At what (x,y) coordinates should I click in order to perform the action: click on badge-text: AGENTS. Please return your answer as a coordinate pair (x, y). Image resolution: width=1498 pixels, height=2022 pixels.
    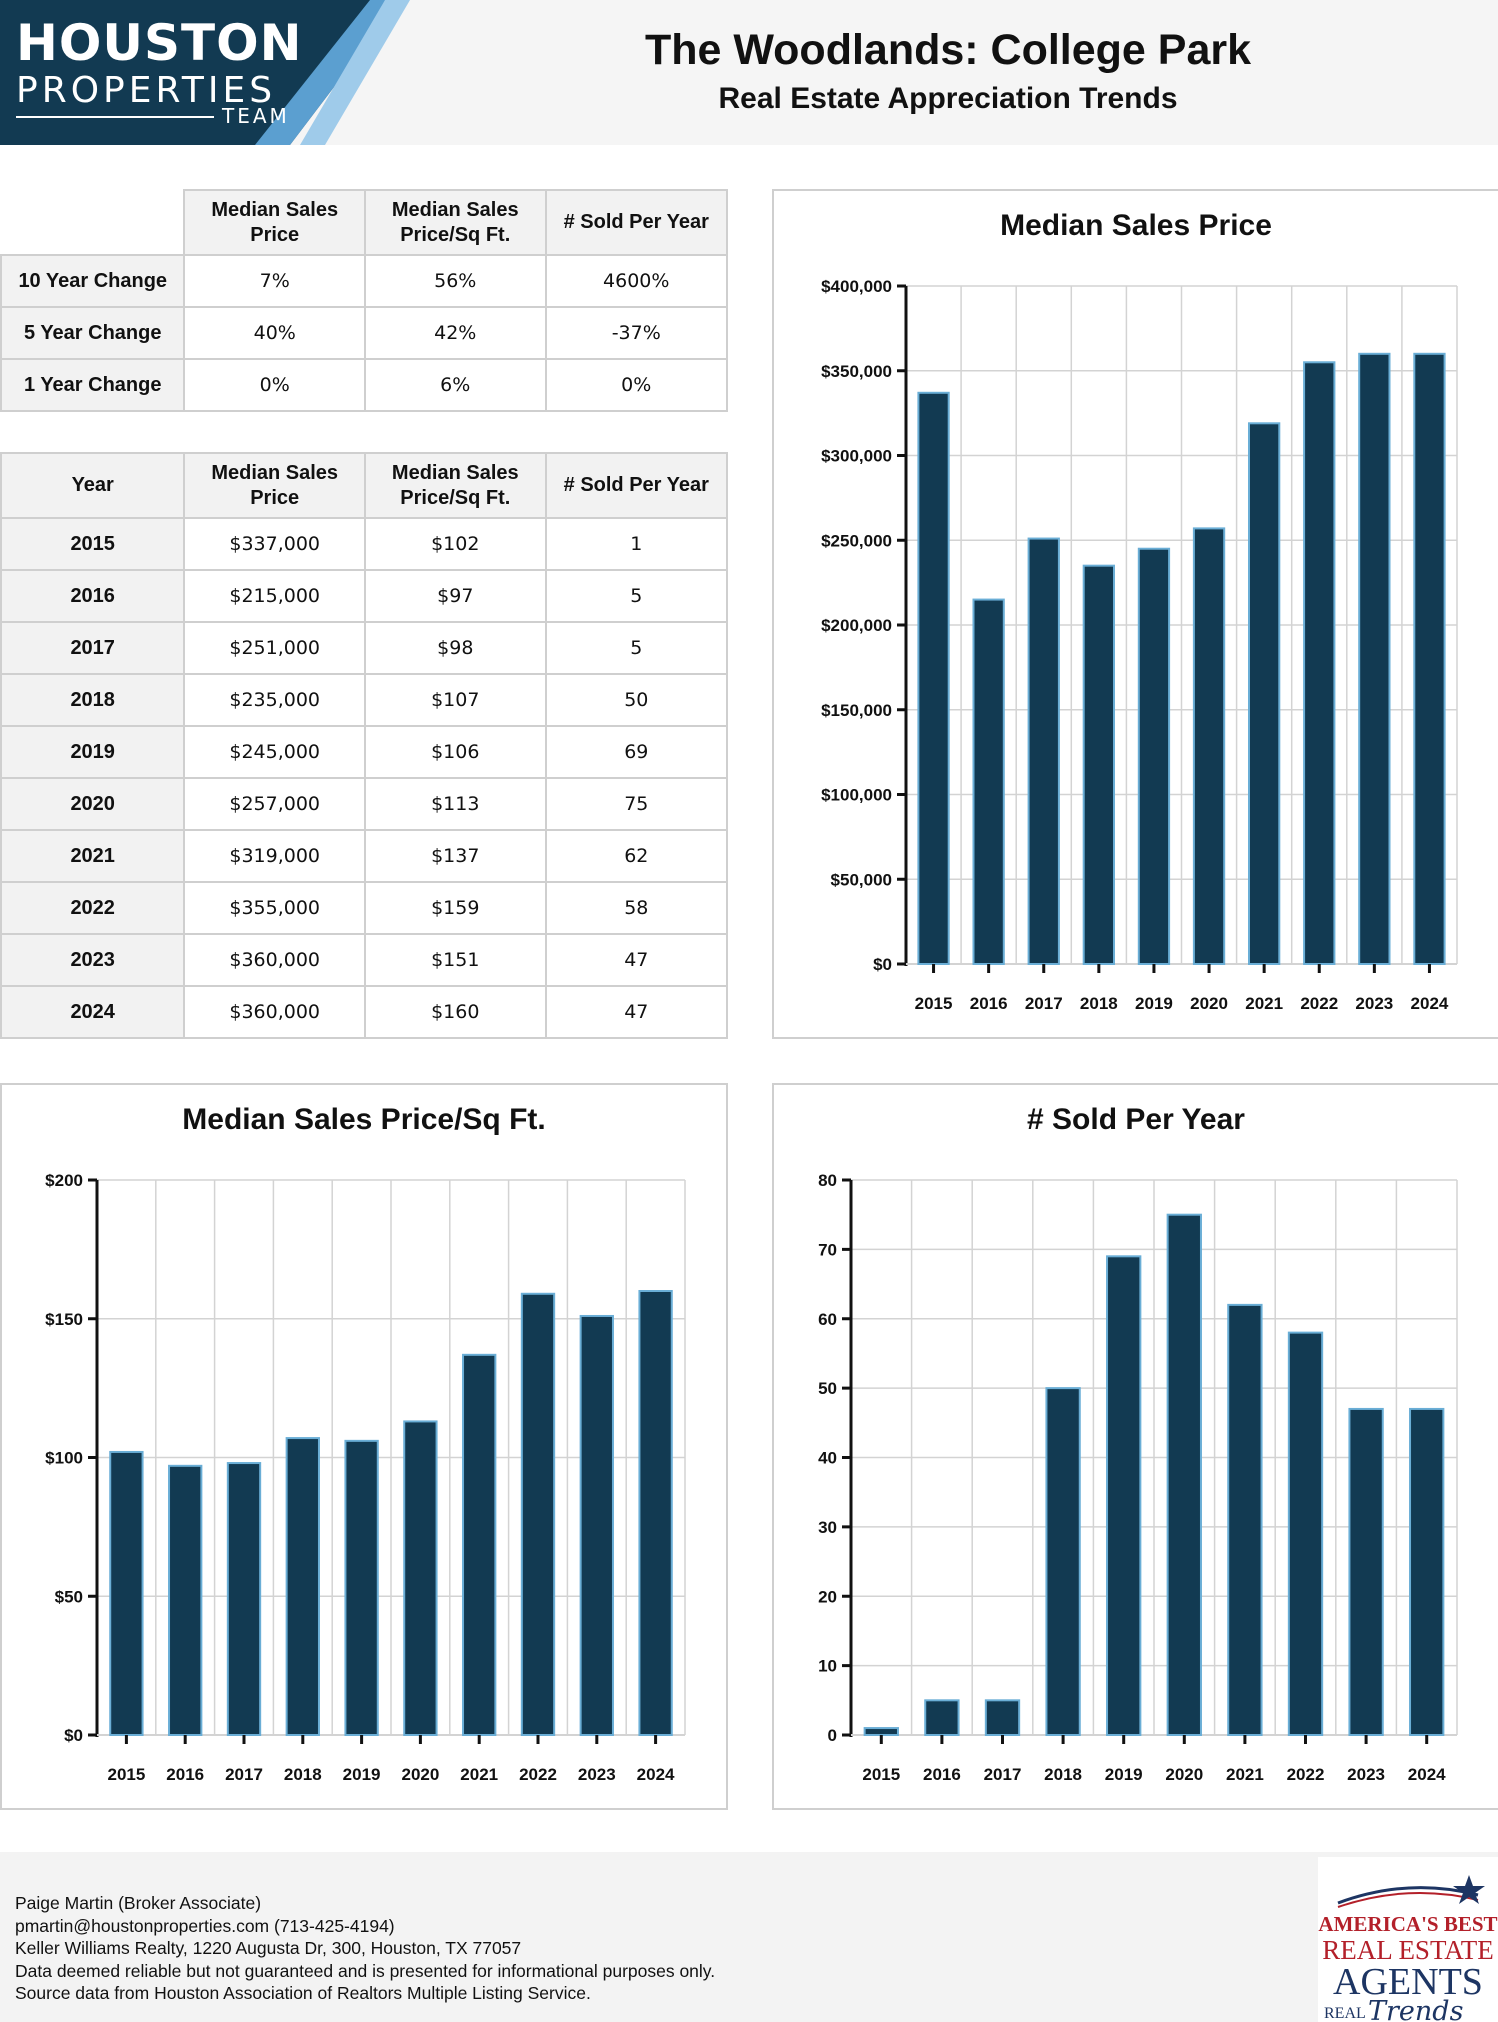
    Looking at the image, I should click on (1408, 1982).